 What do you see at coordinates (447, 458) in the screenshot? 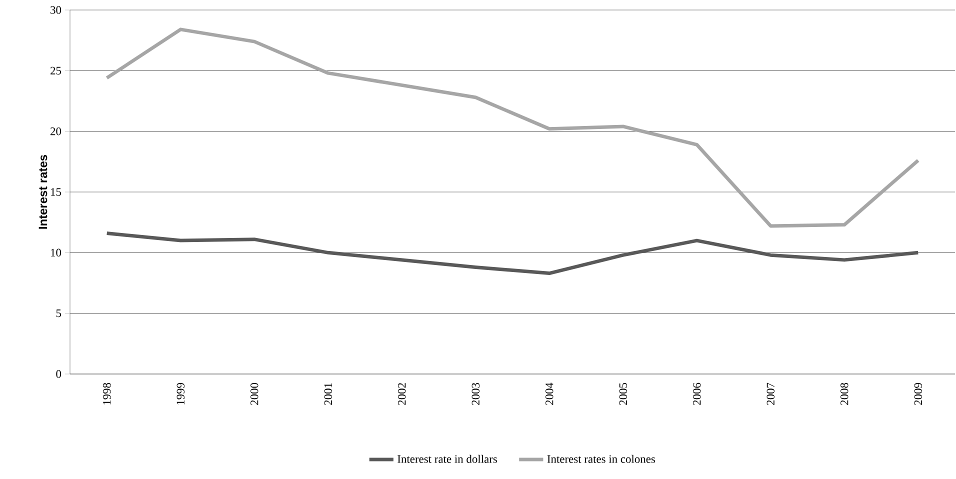
I see `legend-label: Interest rate in dollars` at bounding box center [447, 458].